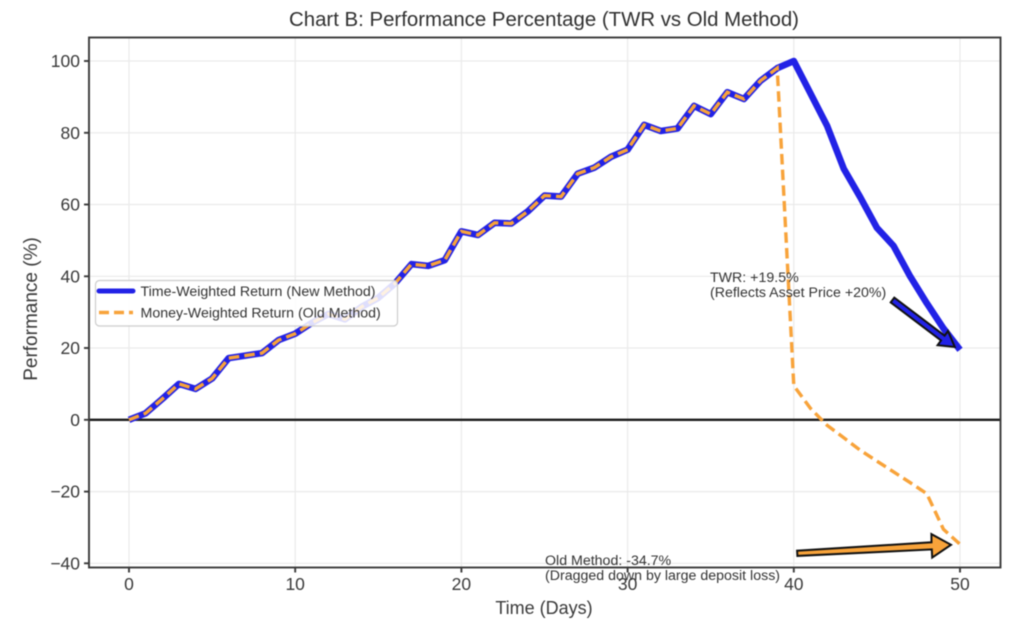 Image resolution: width=1024 pixels, height=632 pixels. What do you see at coordinates (65, 61) in the screenshot?
I see `svg-text: 100` at bounding box center [65, 61].